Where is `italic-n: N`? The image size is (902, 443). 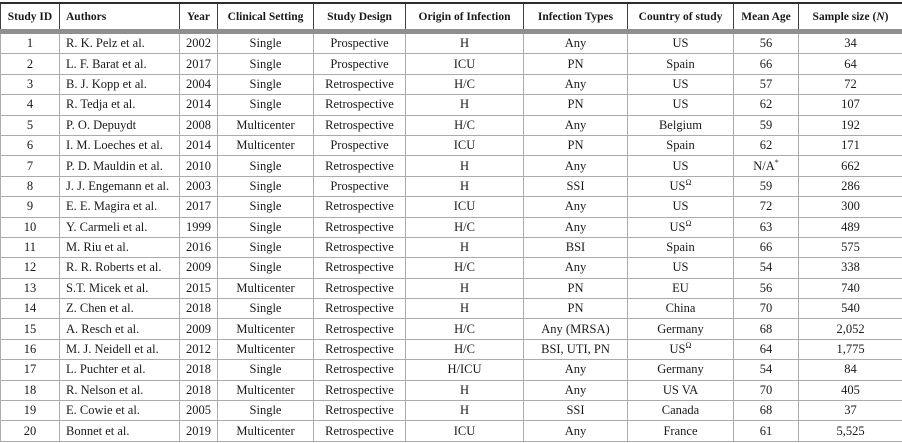 italic-n: N is located at coordinates (880, 16).